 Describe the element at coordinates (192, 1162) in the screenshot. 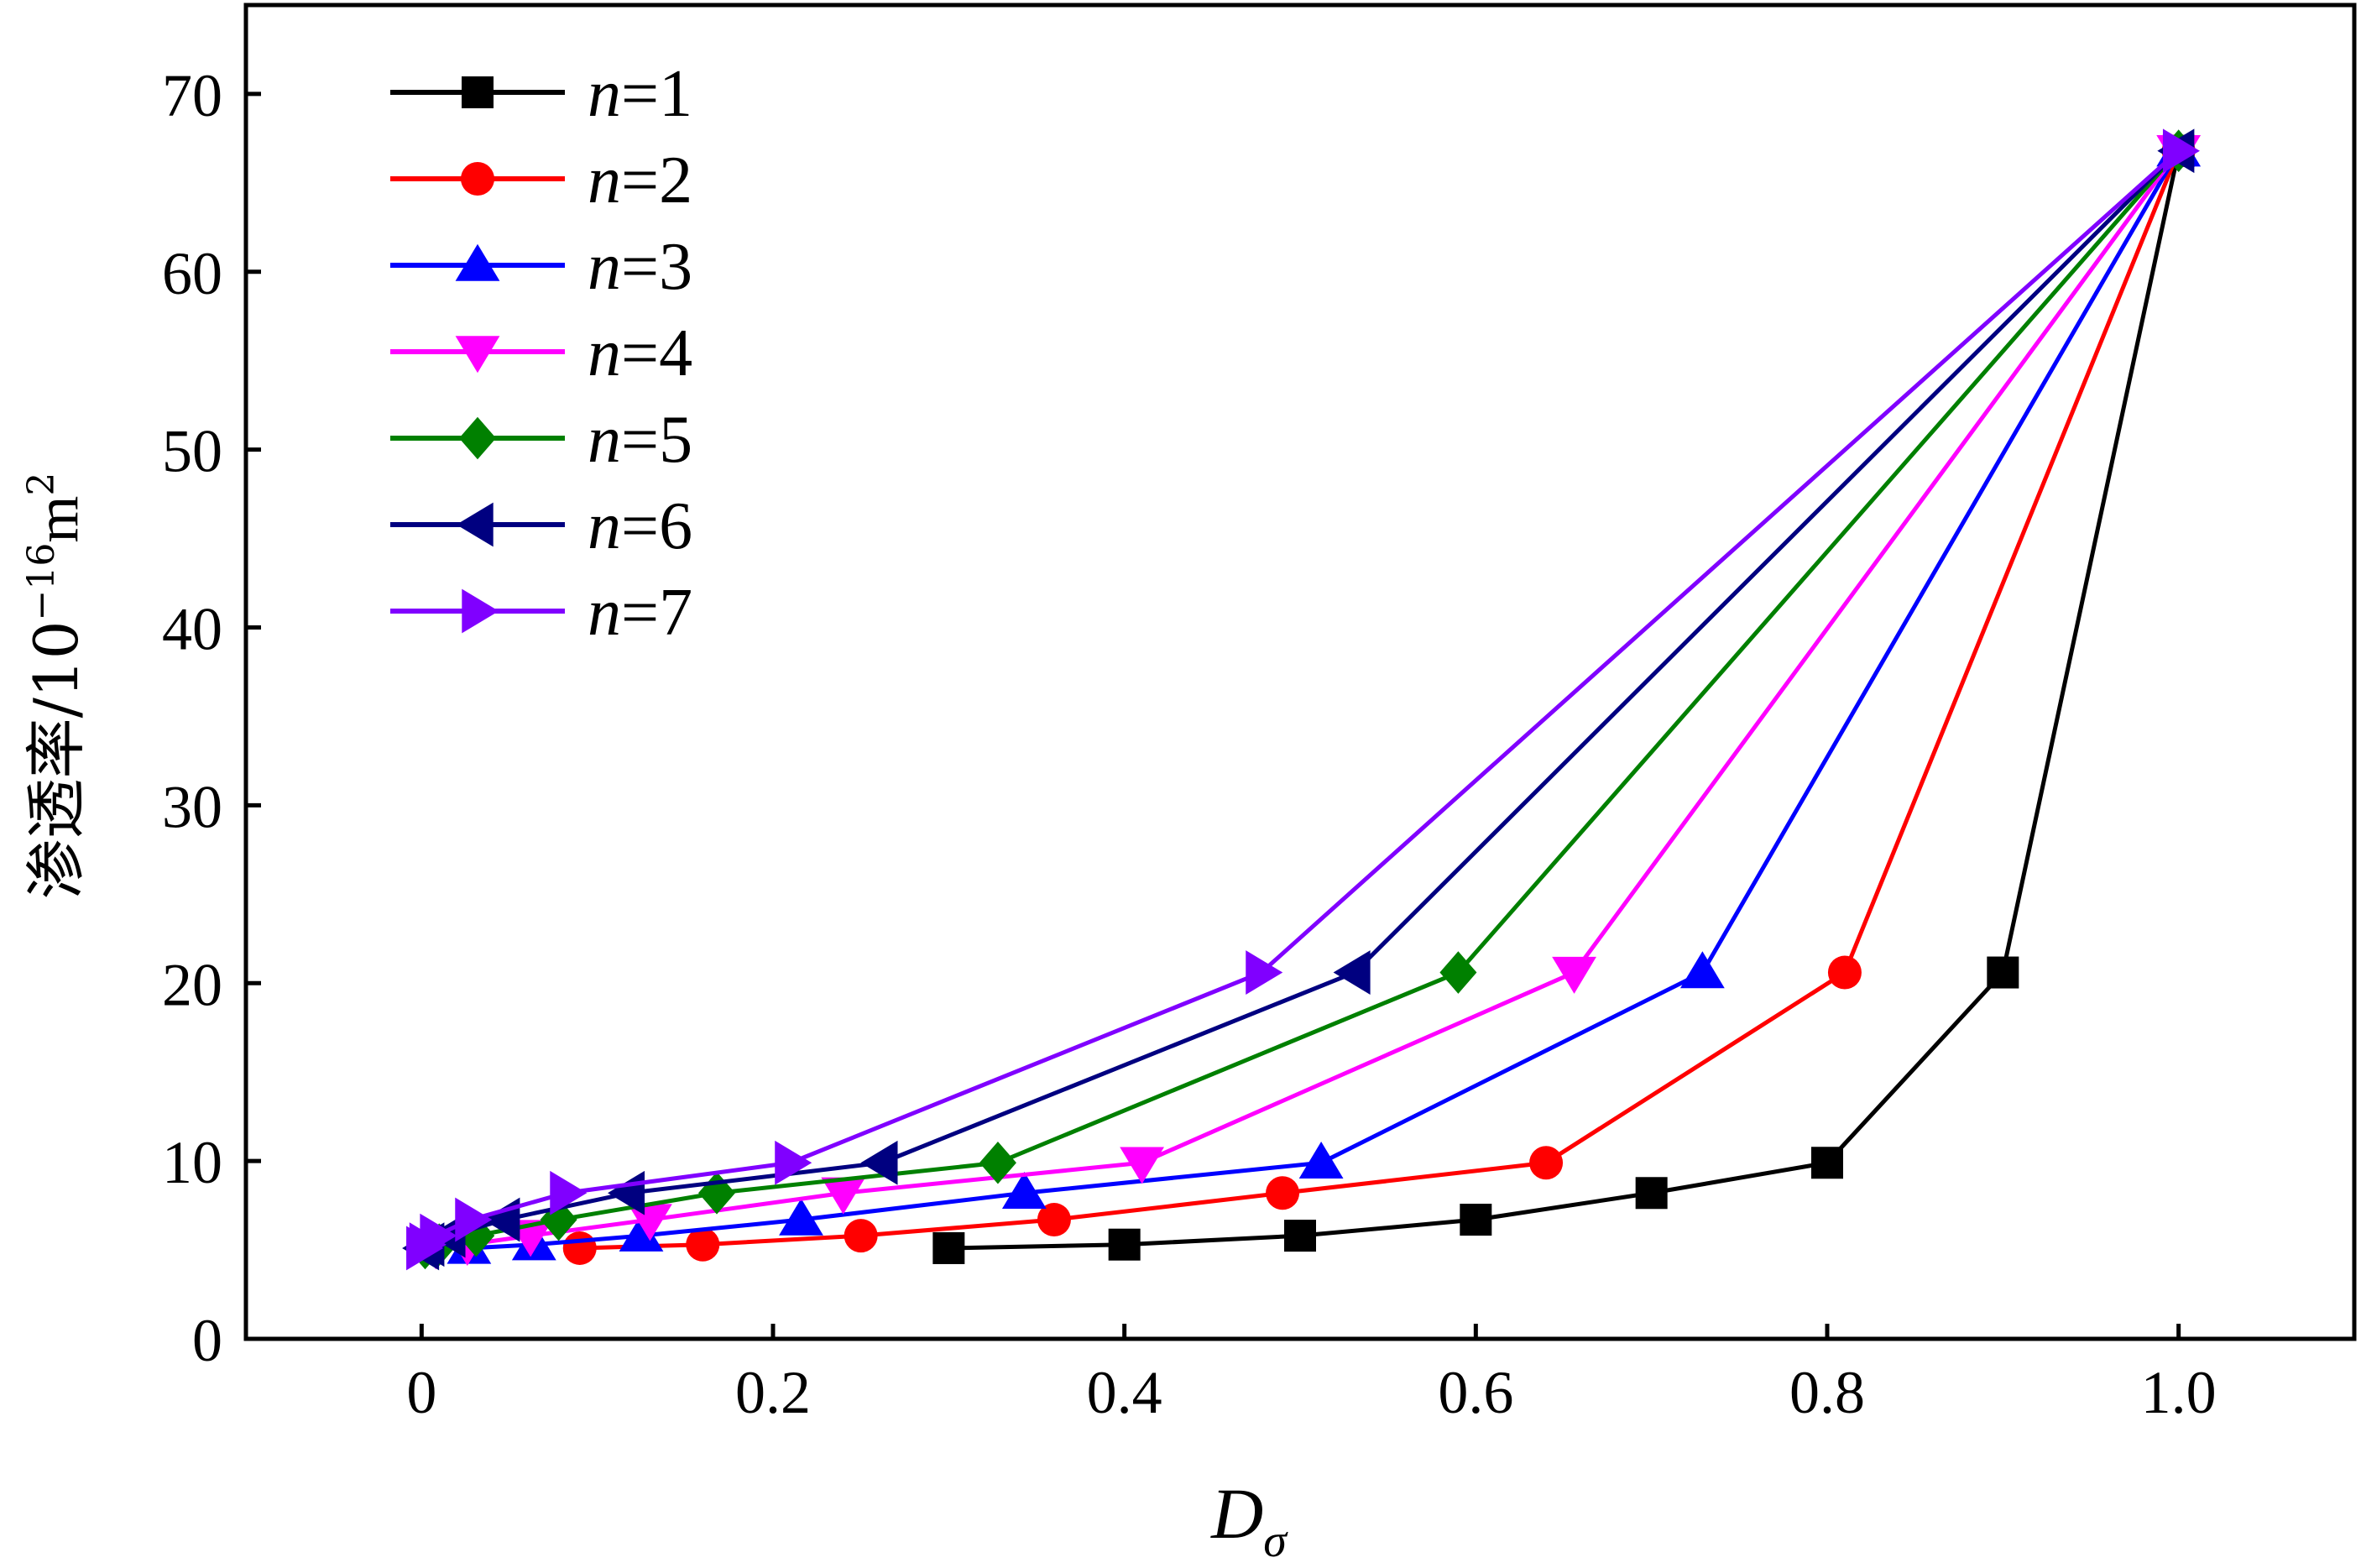

I see `y-tick-label: 10` at that location.